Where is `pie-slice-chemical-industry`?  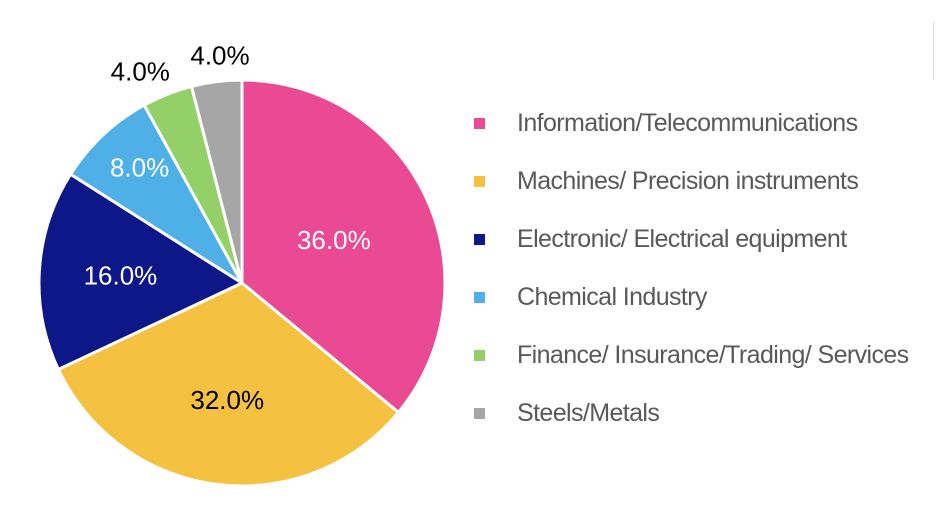
pie-slice-chemical-industry is located at coordinates (156, 194).